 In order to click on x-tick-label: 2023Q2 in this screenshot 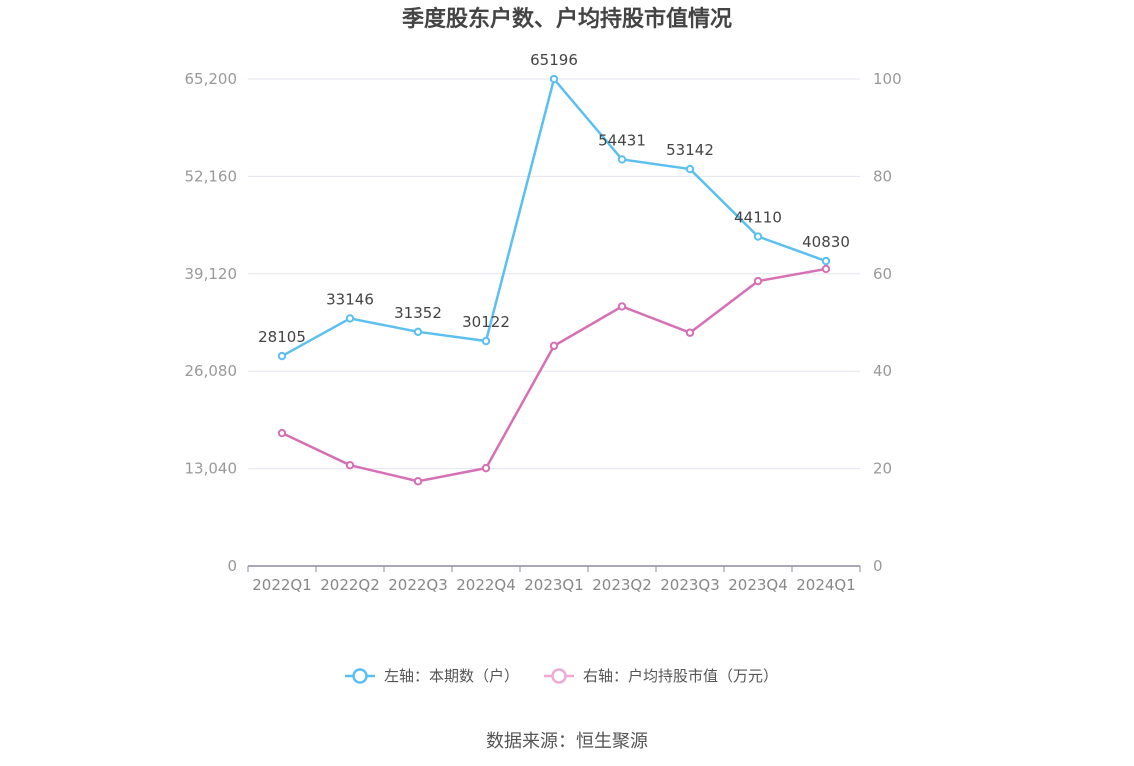, I will do `click(622, 585)`.